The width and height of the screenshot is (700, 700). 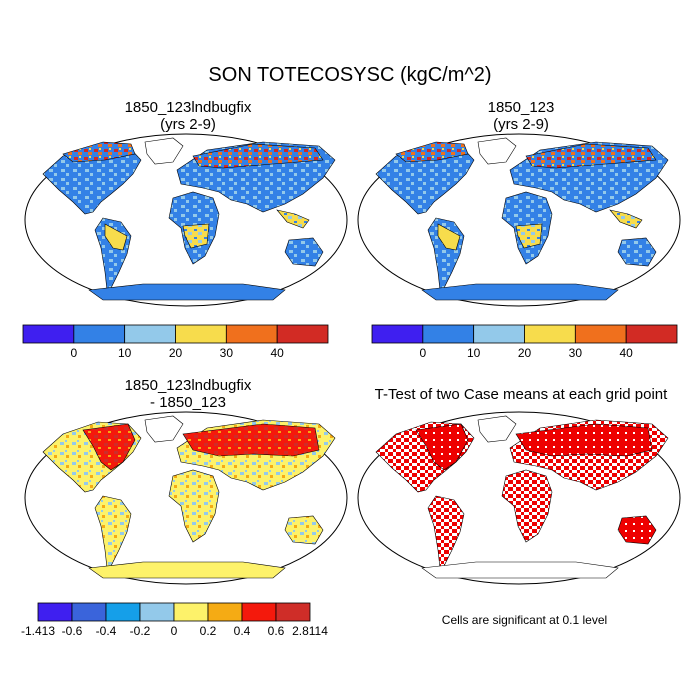 I want to click on panel-title-difference-line1: 1850_123lndbugfix, so click(x=188, y=385).